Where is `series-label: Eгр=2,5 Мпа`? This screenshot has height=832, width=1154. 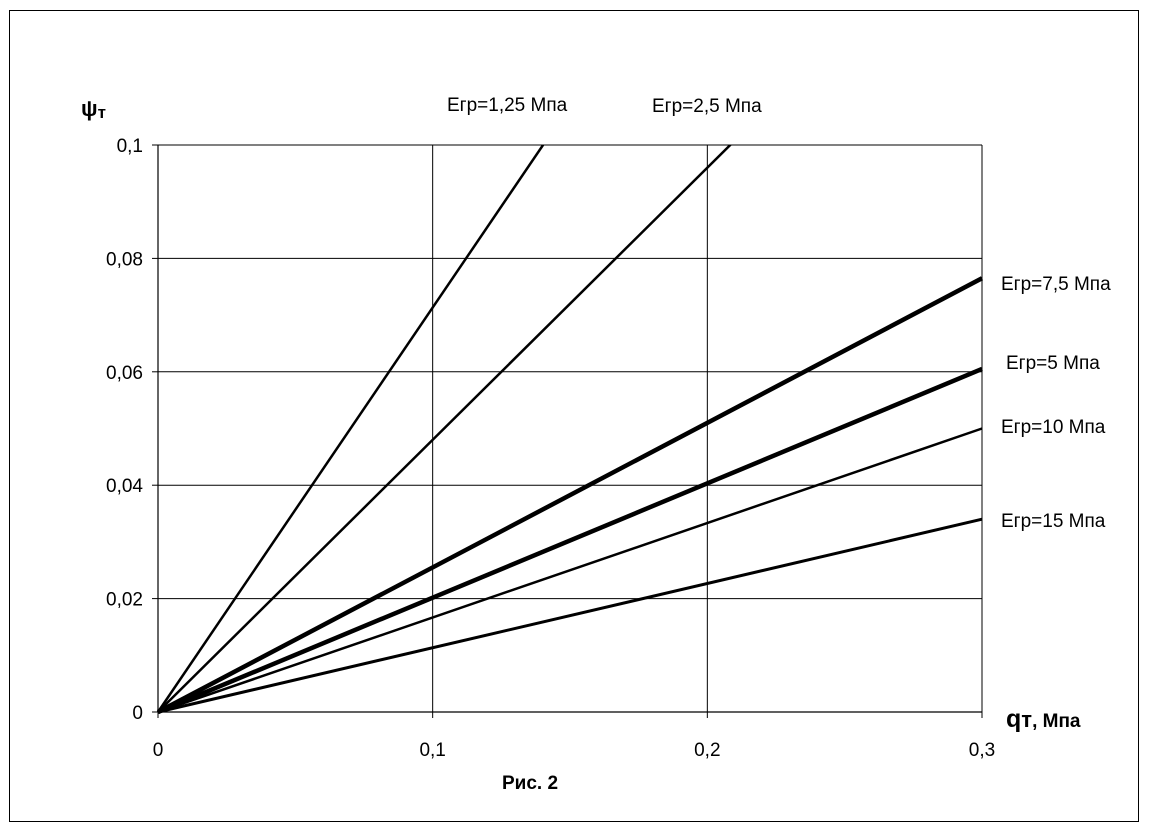
series-label: Eгр=2,5 Мпа is located at coordinates (707, 106).